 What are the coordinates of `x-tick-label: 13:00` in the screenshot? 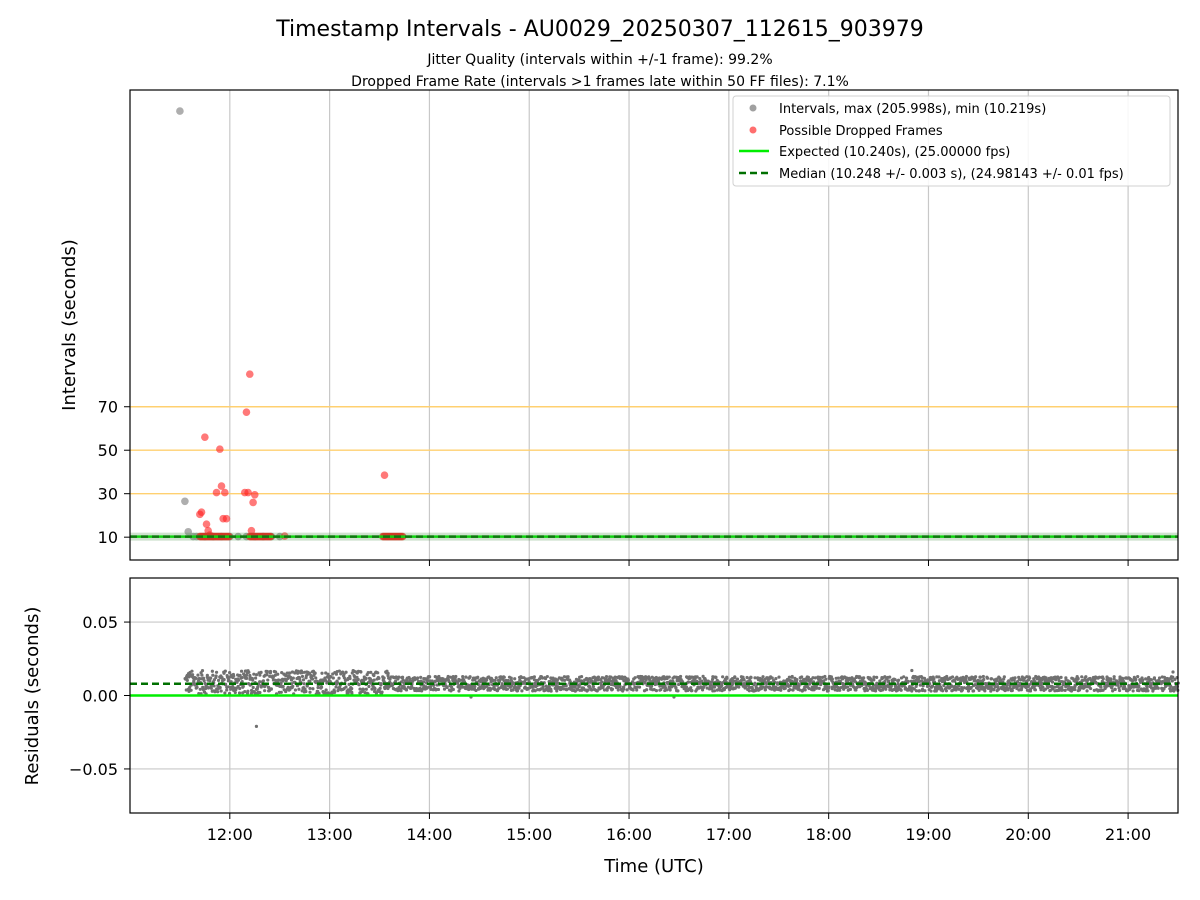 It's located at (330, 834).